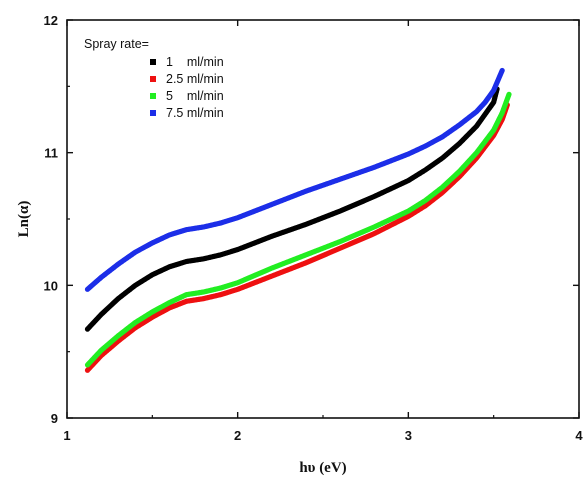 The height and width of the screenshot is (479, 586). Describe the element at coordinates (51, 20) in the screenshot. I see `y-tick-label: 12` at that location.